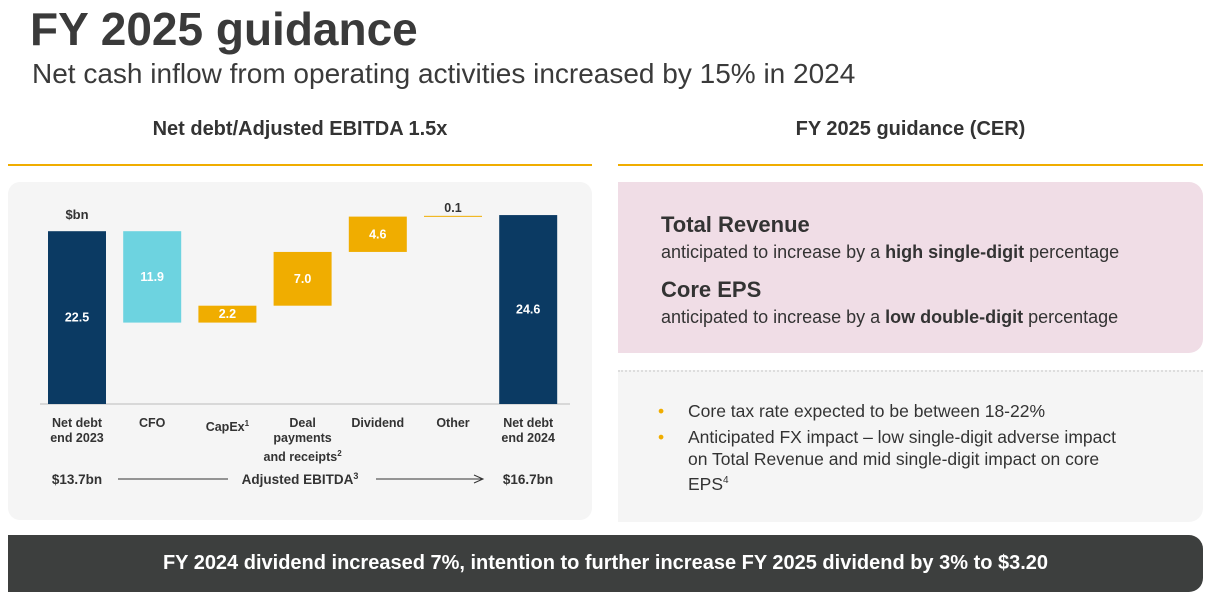 The width and height of the screenshot is (1217, 595). Describe the element at coordinates (77, 438) in the screenshot. I see `x-tick-label-line: end 2023` at that location.